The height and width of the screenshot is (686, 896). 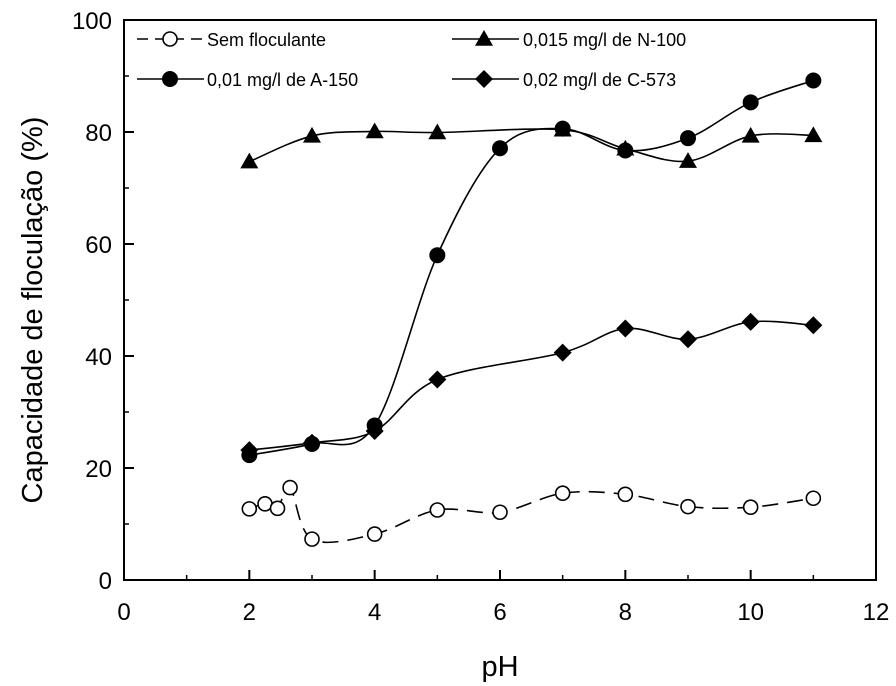 What do you see at coordinates (123, 612) in the screenshot?
I see `x-tick-label: 0` at bounding box center [123, 612].